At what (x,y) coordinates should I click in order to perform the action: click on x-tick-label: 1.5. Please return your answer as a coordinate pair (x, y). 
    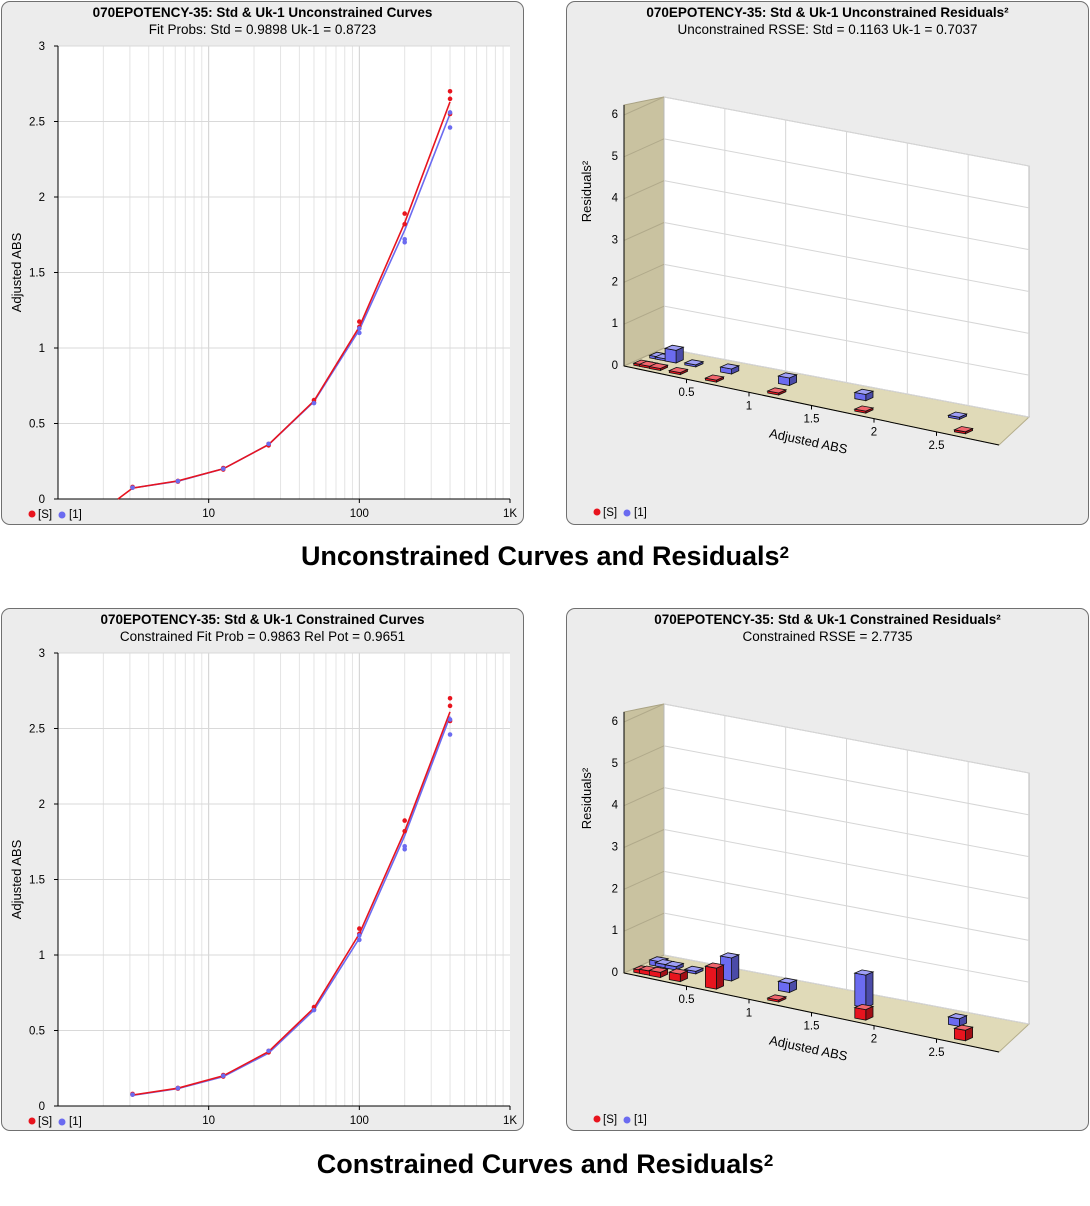
    Looking at the image, I should click on (812, 1027).